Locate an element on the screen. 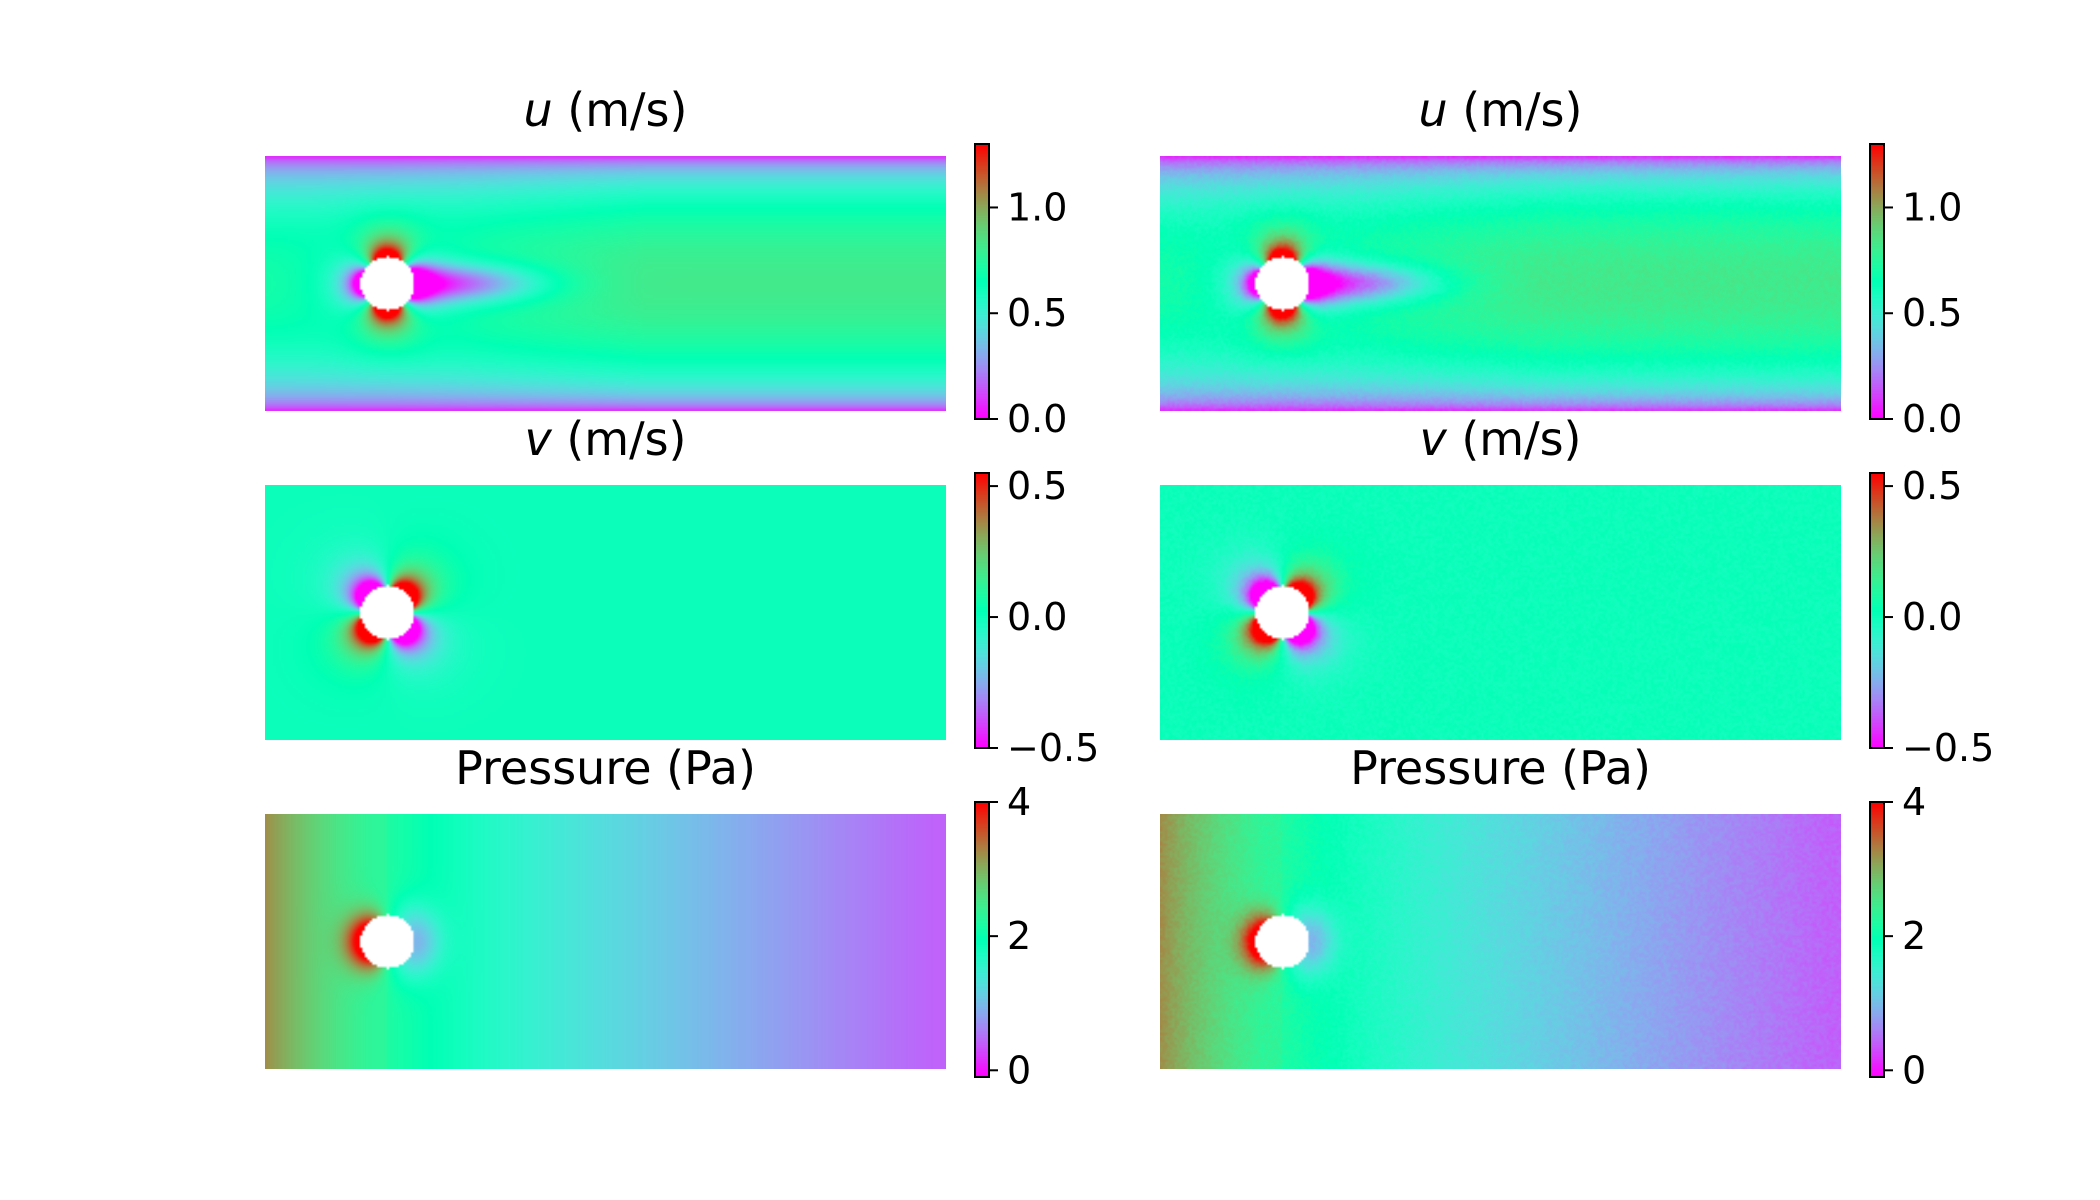  panel-u-reference: u (m/s) 0.0 0.5 1.0 is located at coordinates (666, 262).